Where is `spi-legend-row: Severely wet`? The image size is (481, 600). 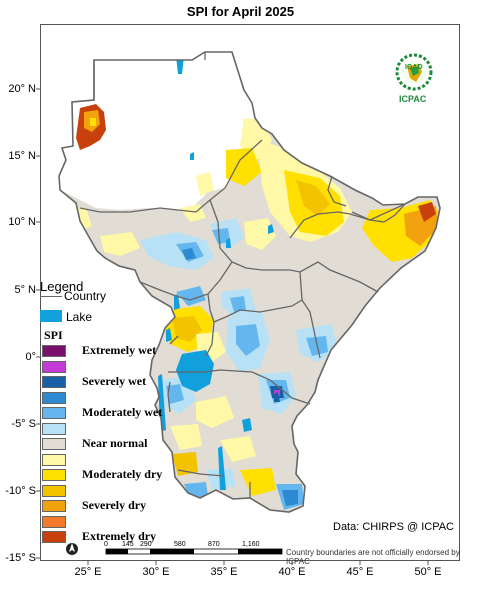
spi-legend-row: Severely wet is located at coordinates (105, 382).